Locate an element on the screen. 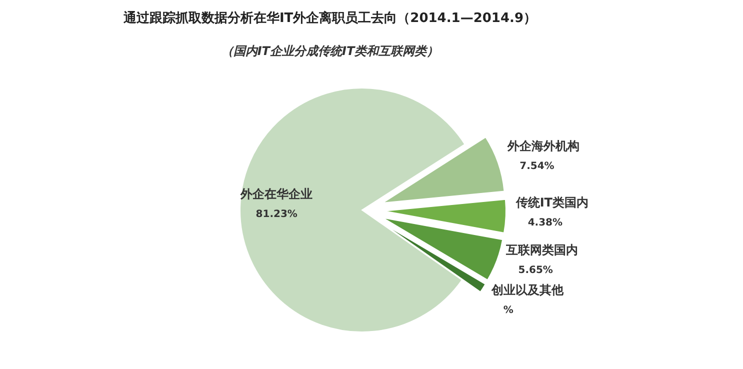 This screenshot has width=743, height=369. slice-label: 外企海外机构 is located at coordinates (543, 145).